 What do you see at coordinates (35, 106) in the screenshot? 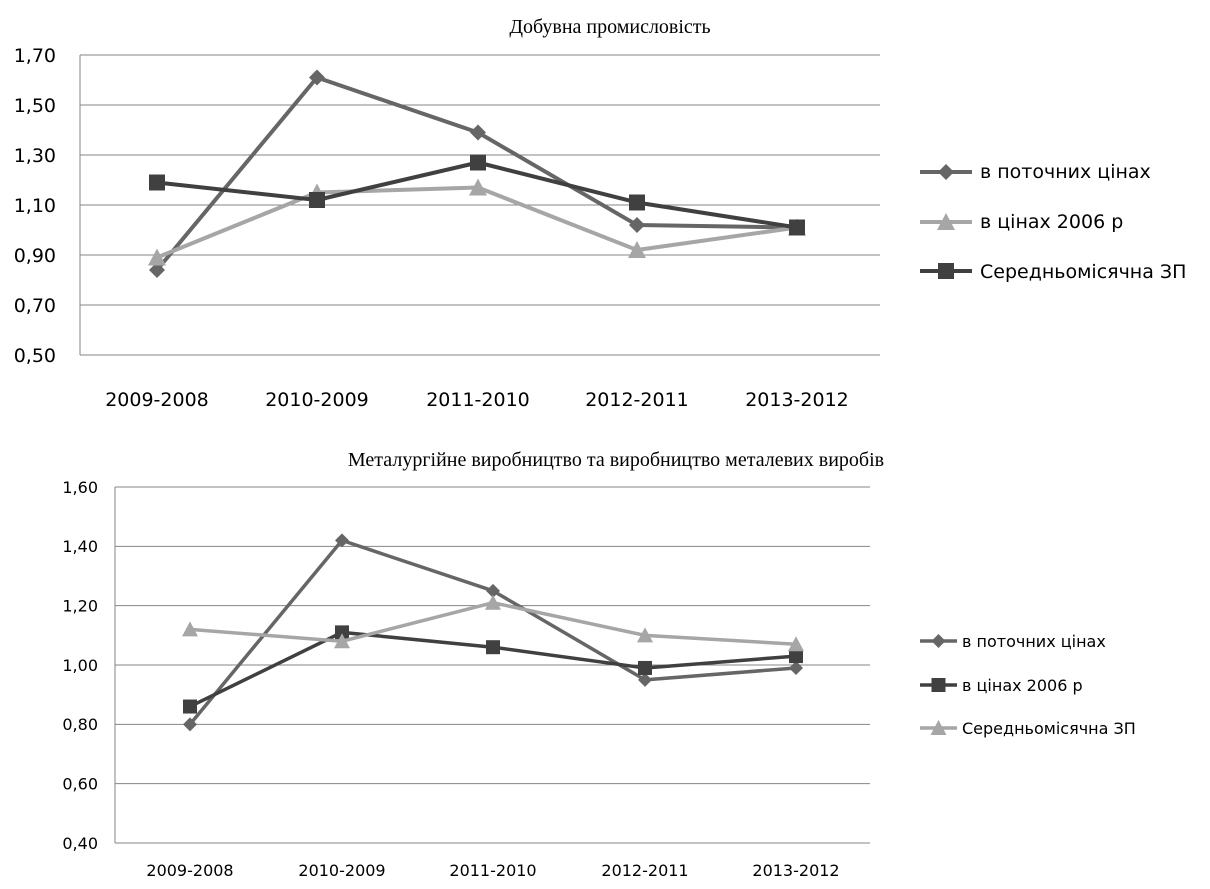
I see `y-tick-label: 1,50` at bounding box center [35, 106].